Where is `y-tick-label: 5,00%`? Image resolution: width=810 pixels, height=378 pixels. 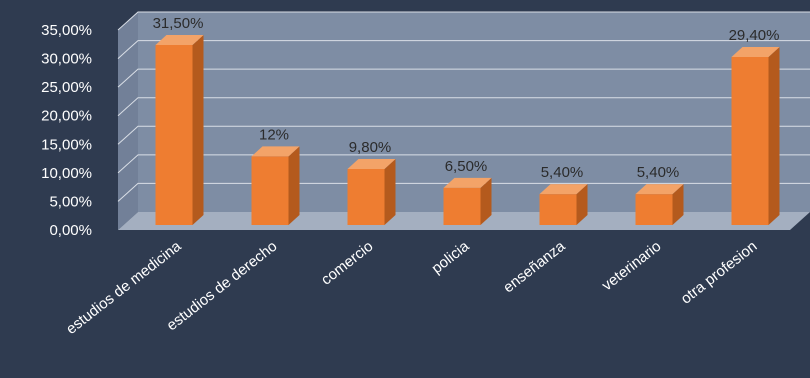
y-tick-label: 5,00% is located at coordinates (70, 201).